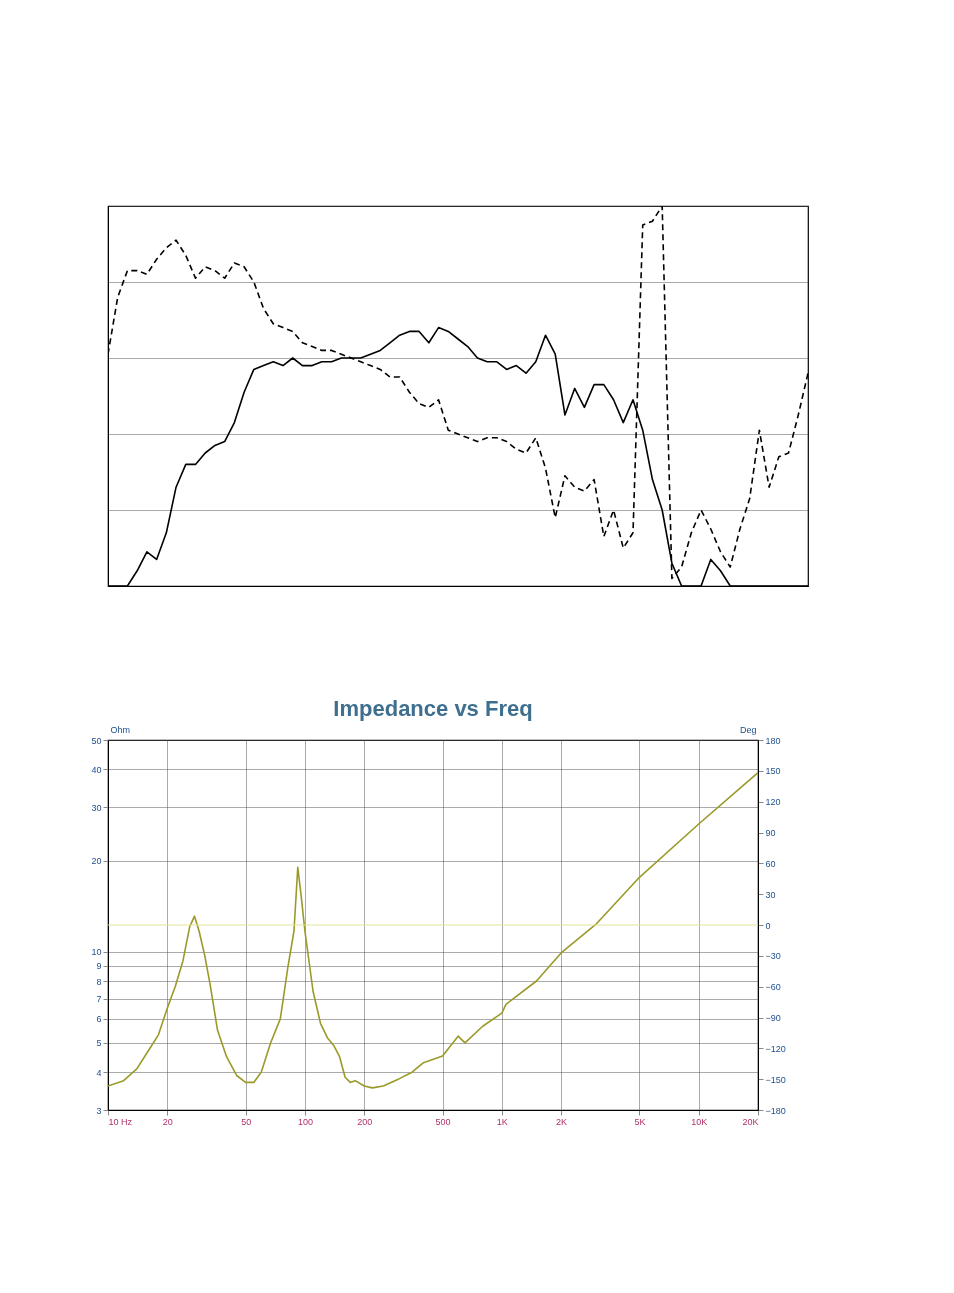 The width and height of the screenshot is (954, 1293). Describe the element at coordinates (775, 1110) in the screenshot. I see `y2-tick-label: −180` at that location.